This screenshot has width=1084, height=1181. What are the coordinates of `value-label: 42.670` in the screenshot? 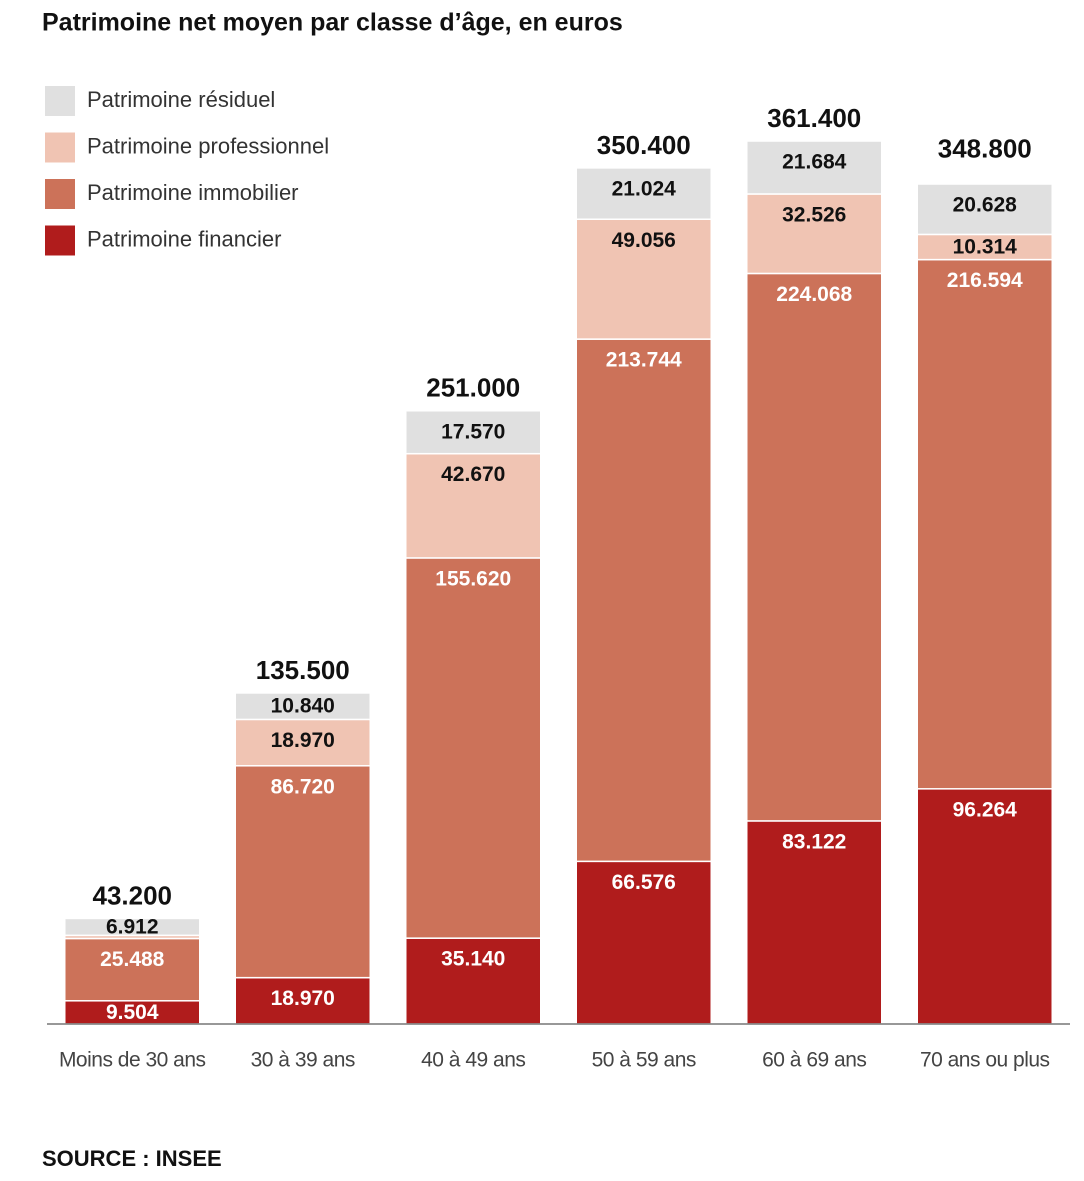 It's located at (473, 474).